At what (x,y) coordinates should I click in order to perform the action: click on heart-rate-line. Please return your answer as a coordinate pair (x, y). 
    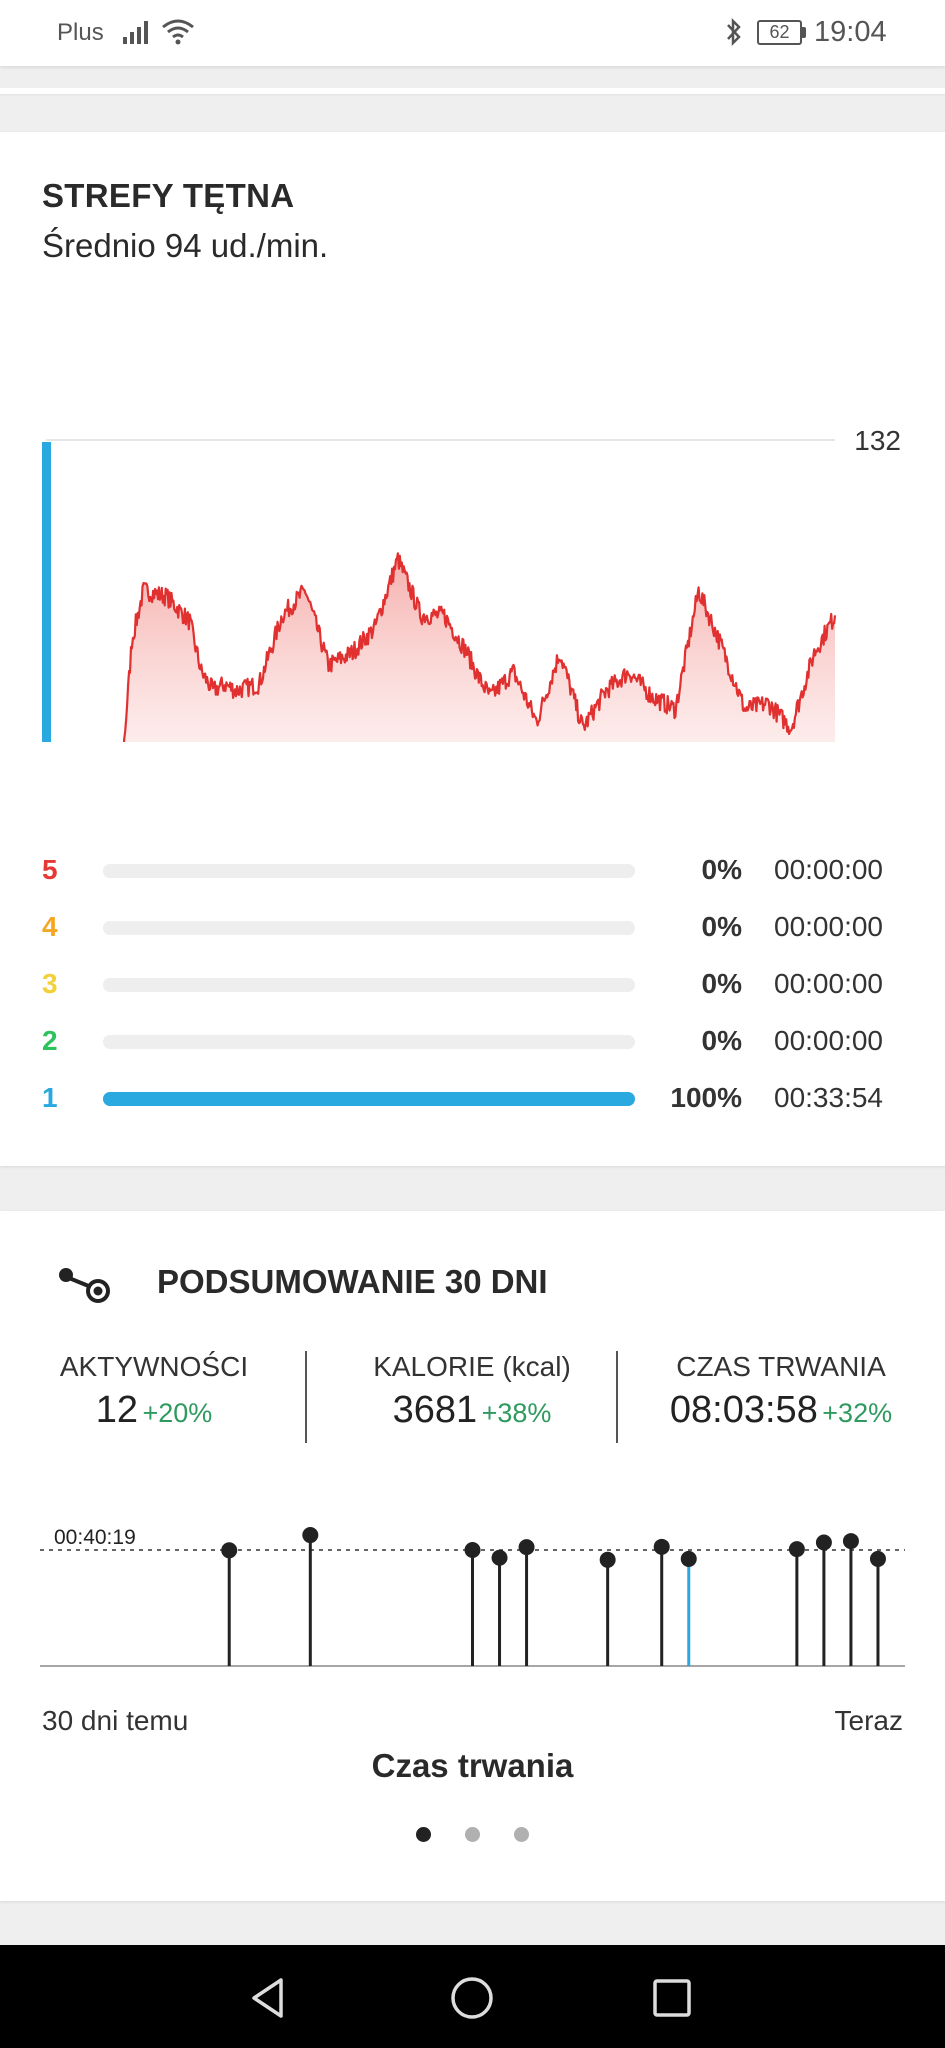
    Looking at the image, I should click on (479, 647).